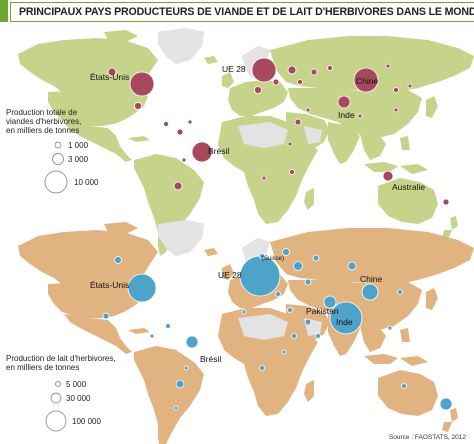  What do you see at coordinates (78, 145) in the screenshot?
I see `meat-legend-label-small: 1 000` at bounding box center [78, 145].